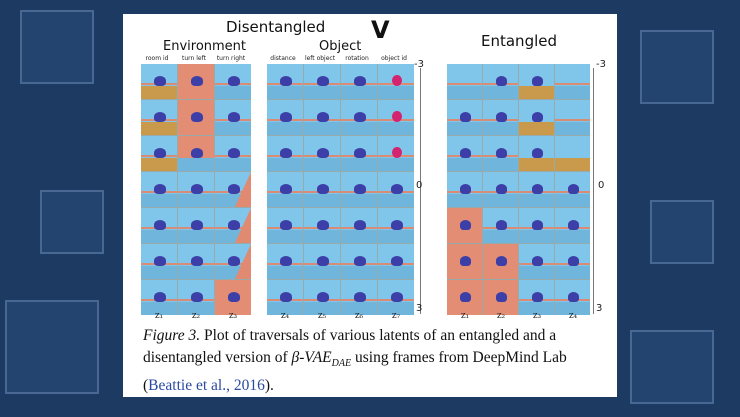 This screenshot has height=417, width=740. I want to click on disentangled-axis-bottom: 3, so click(419, 308).